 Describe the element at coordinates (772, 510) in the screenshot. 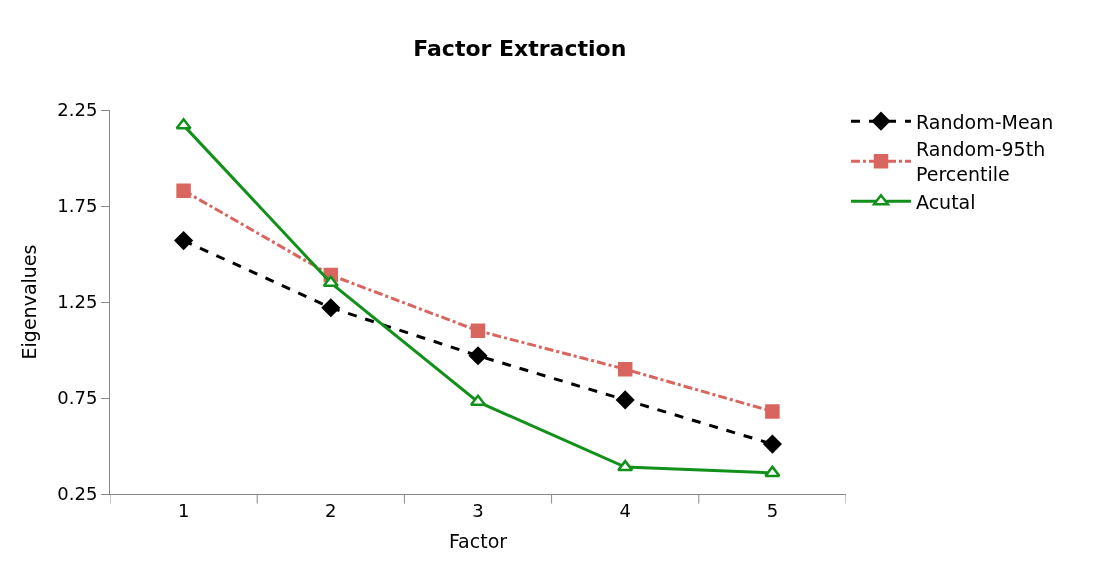

I see `x-tick-label: 5` at that location.